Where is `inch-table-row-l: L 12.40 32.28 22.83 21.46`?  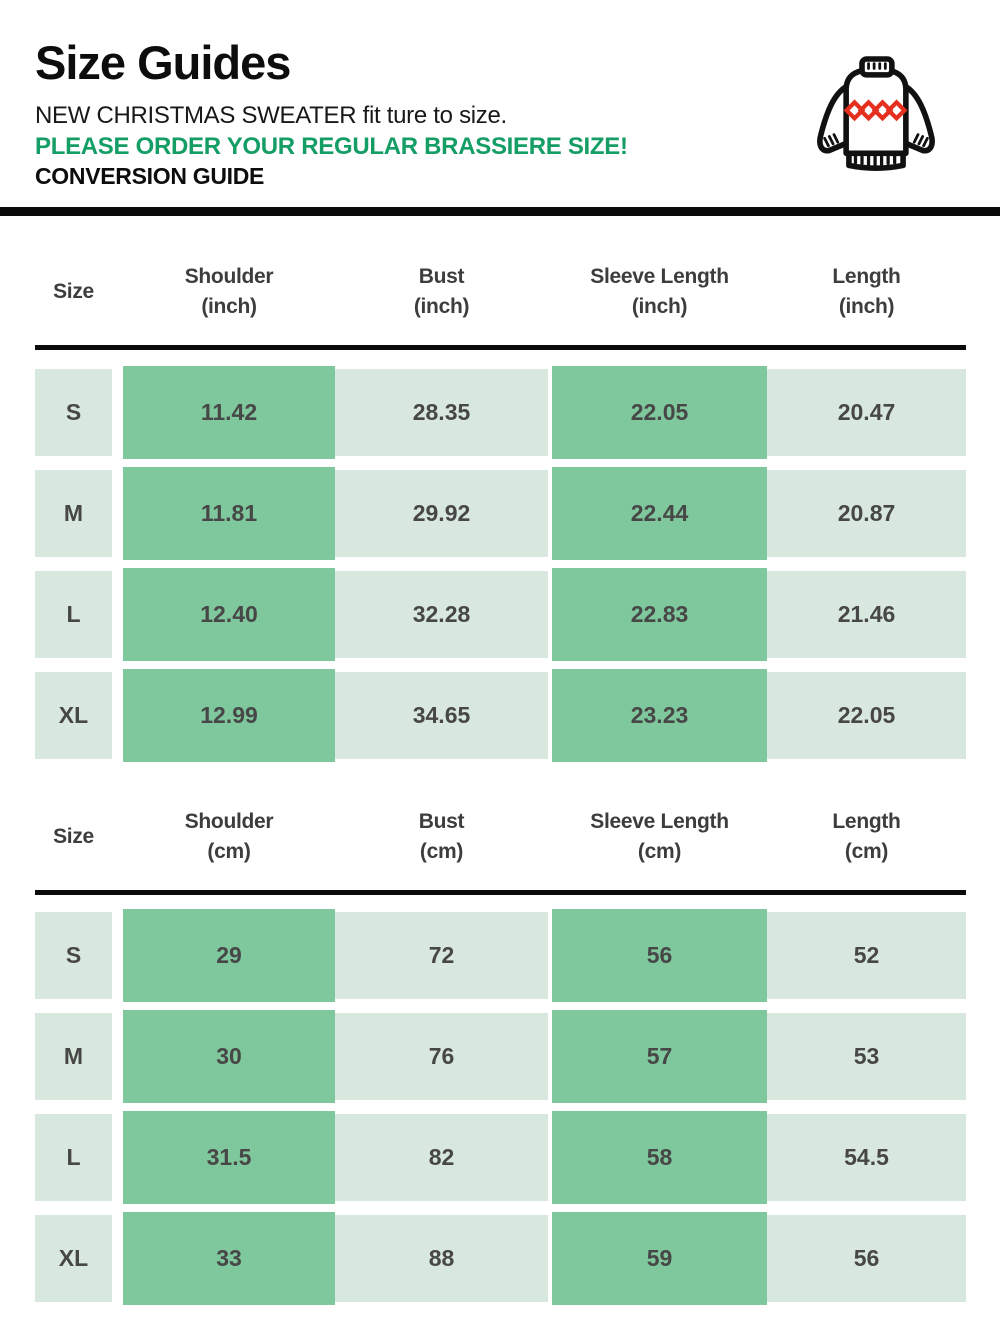
inch-table-row-l: L 12.40 32.28 22.83 21.46 is located at coordinates (500, 614).